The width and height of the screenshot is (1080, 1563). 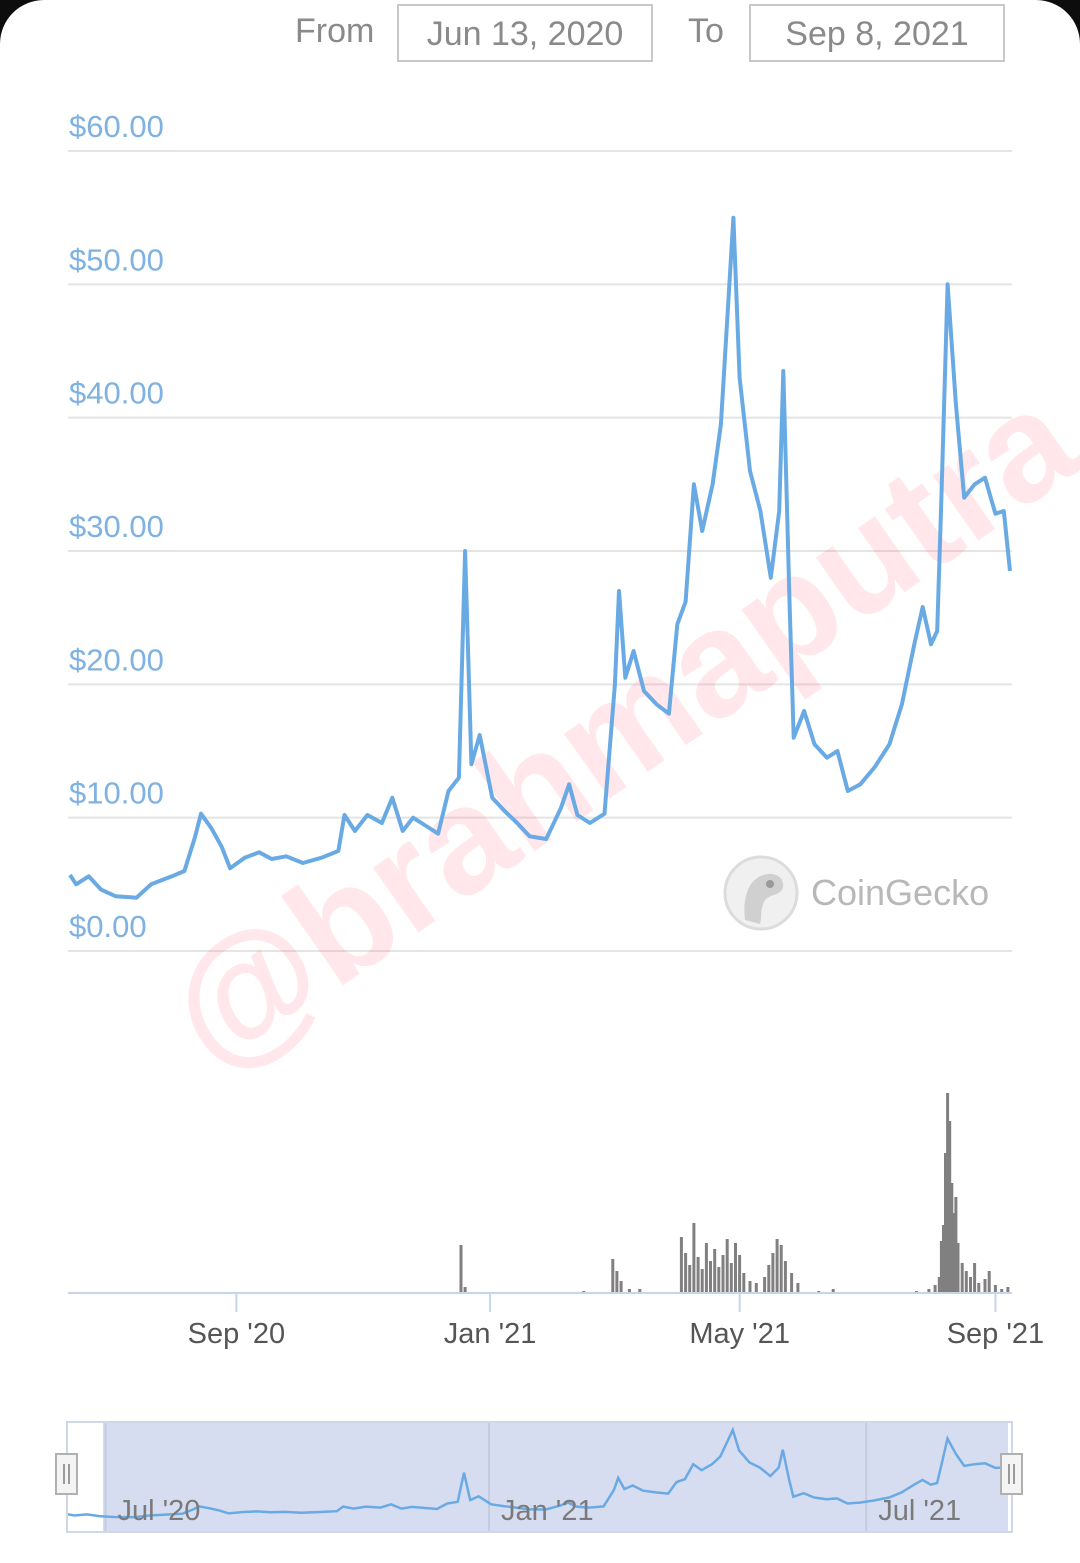 What do you see at coordinates (490, 1334) in the screenshot?
I see `x-tick-label: Jan '21` at bounding box center [490, 1334].